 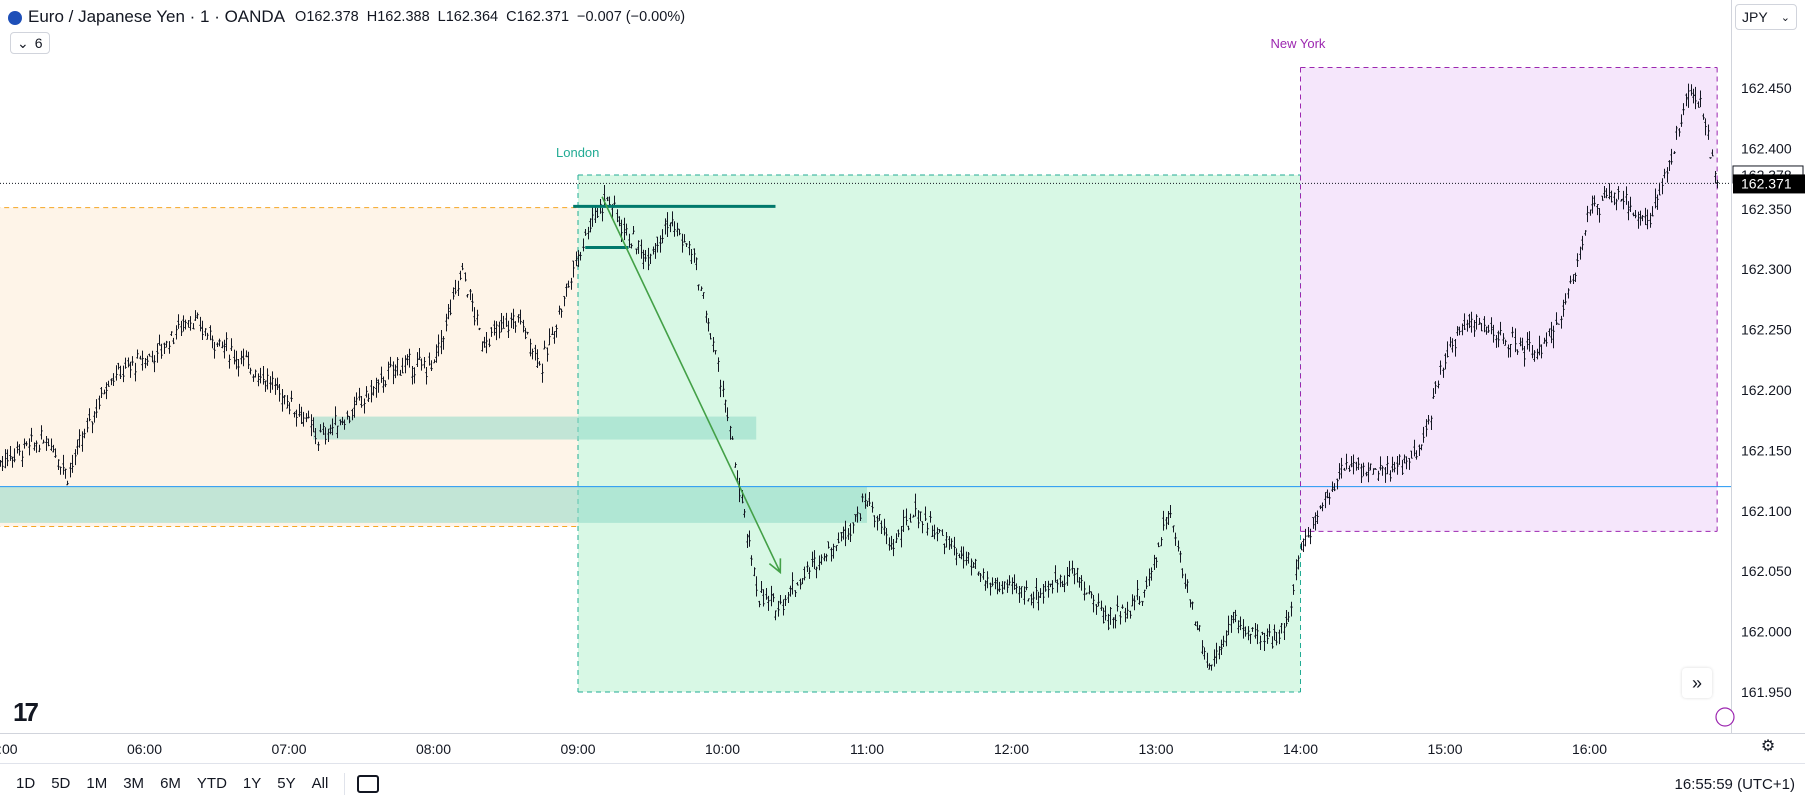 I want to click on calendar-icon, so click(x=368, y=783).